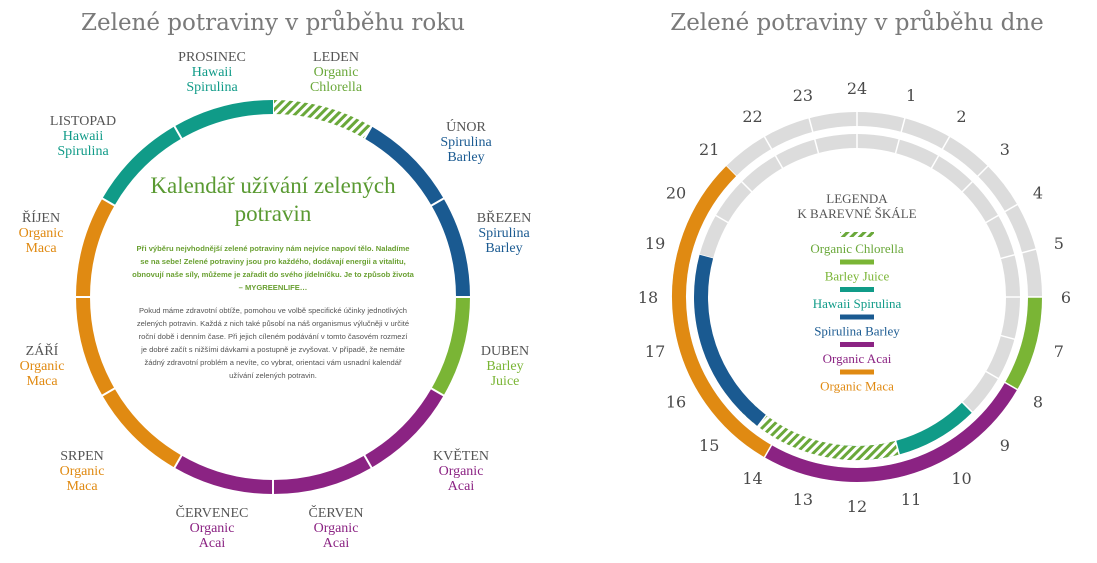  What do you see at coordinates (41, 217) in the screenshot?
I see `month-name: ŘÍJEN` at bounding box center [41, 217].